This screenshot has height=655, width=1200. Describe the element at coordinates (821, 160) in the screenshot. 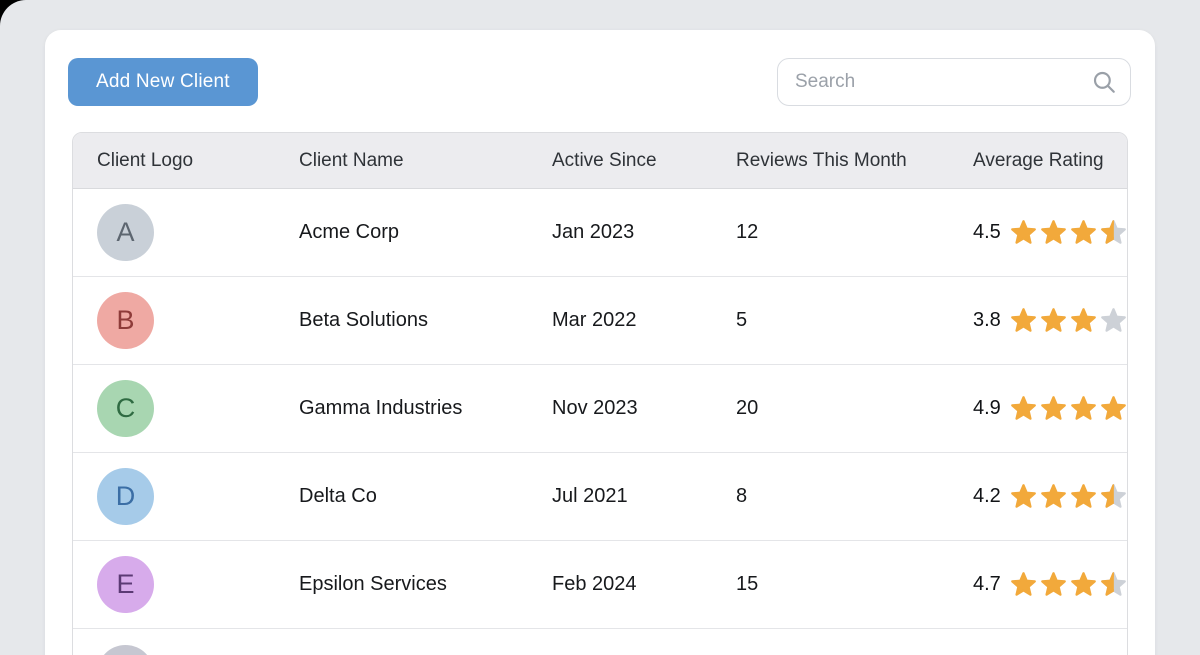

I see `column-header-reviews-this-month: Reviews This Month` at that location.